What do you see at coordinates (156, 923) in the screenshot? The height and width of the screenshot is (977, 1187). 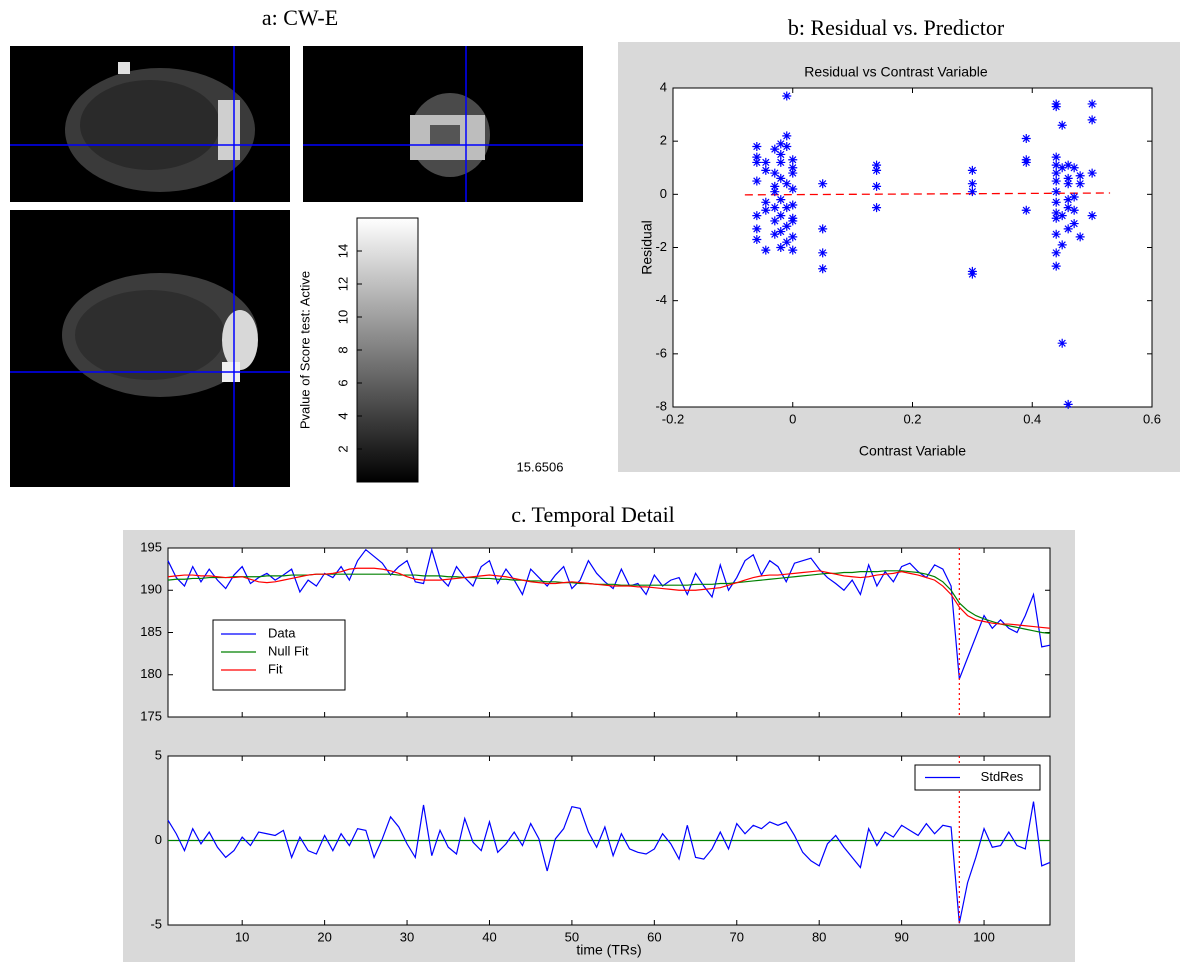 I see `y-tick-label: -5` at bounding box center [156, 923].